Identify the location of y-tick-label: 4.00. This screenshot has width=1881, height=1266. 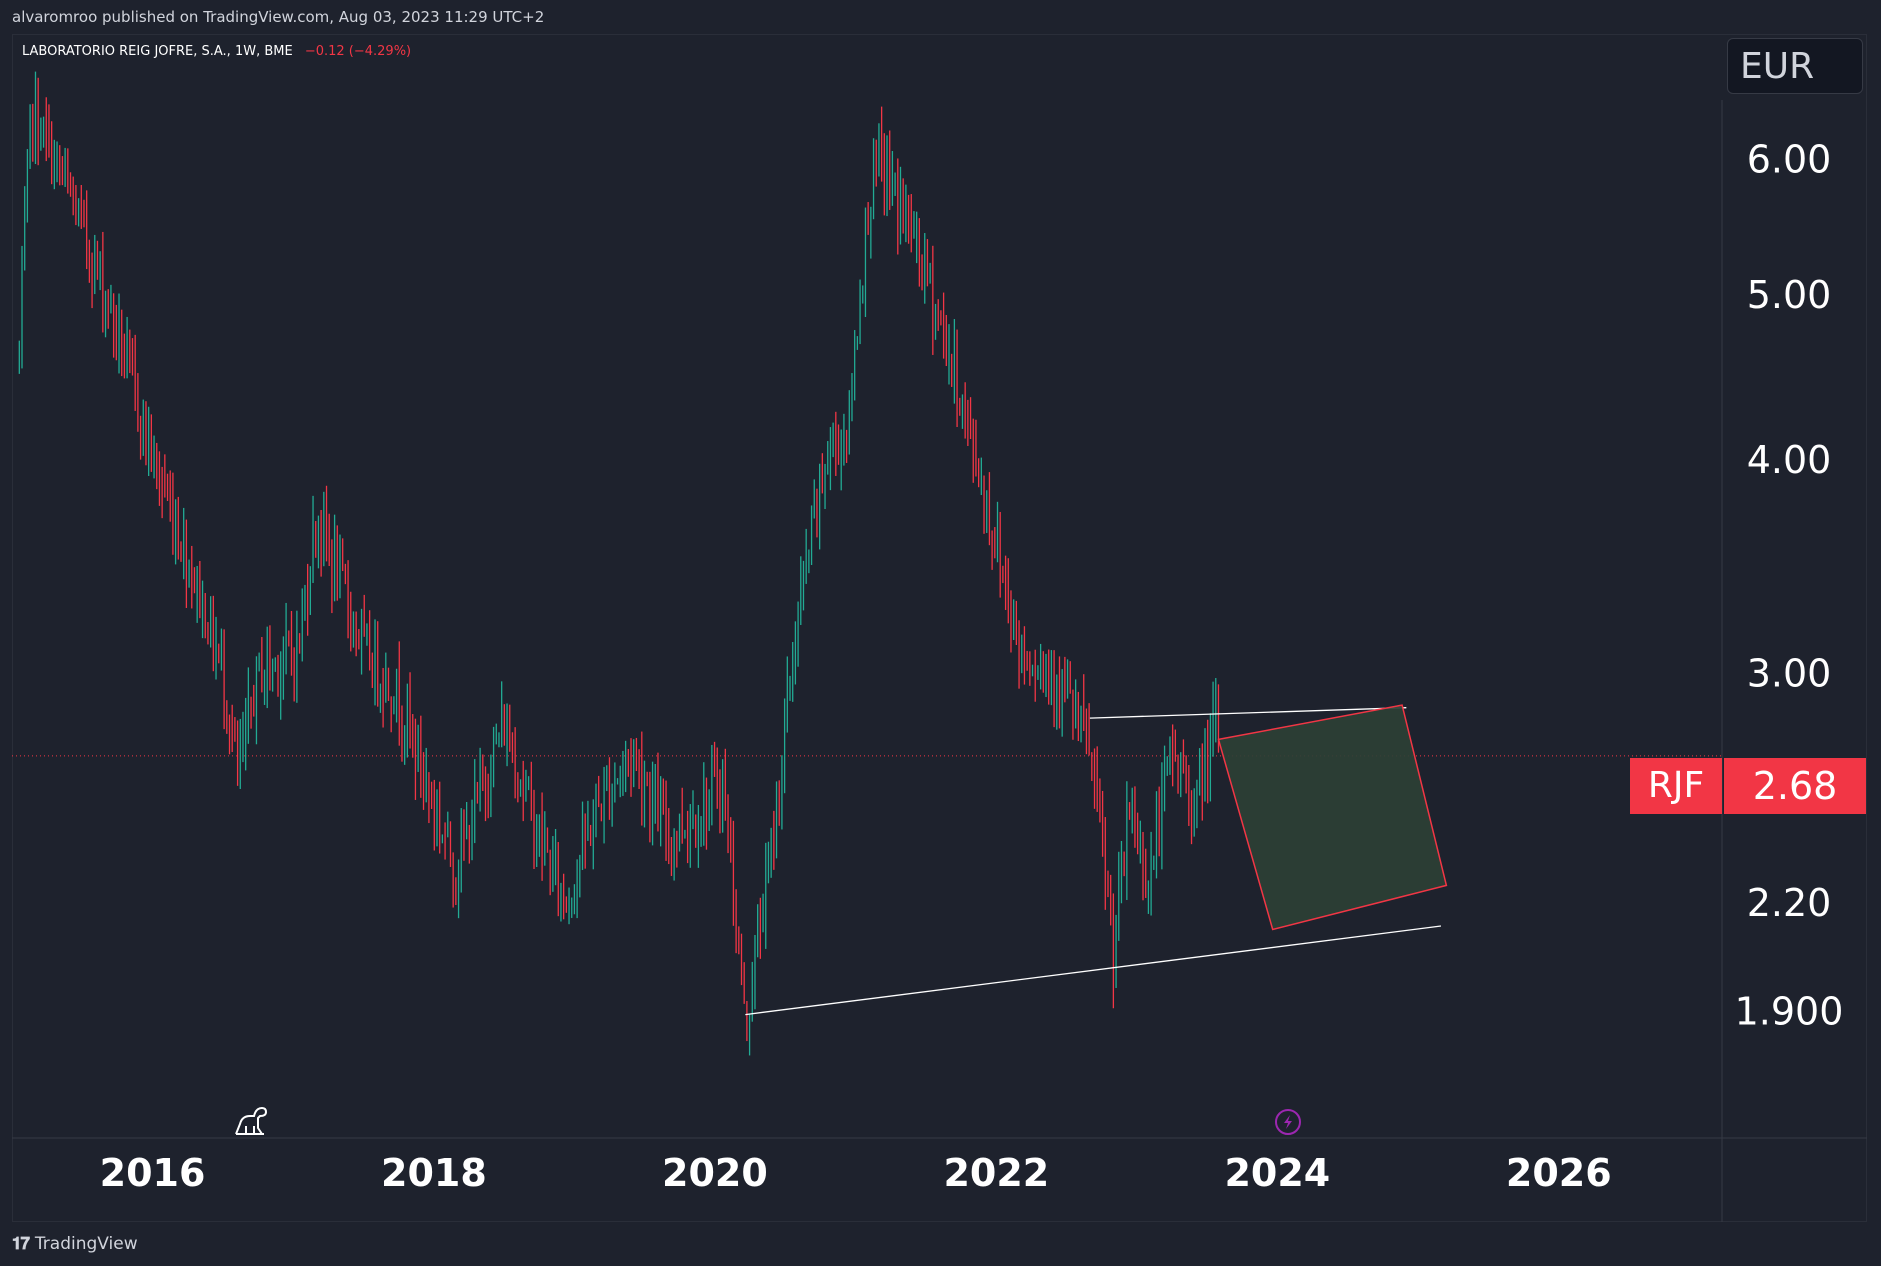
(1789, 460).